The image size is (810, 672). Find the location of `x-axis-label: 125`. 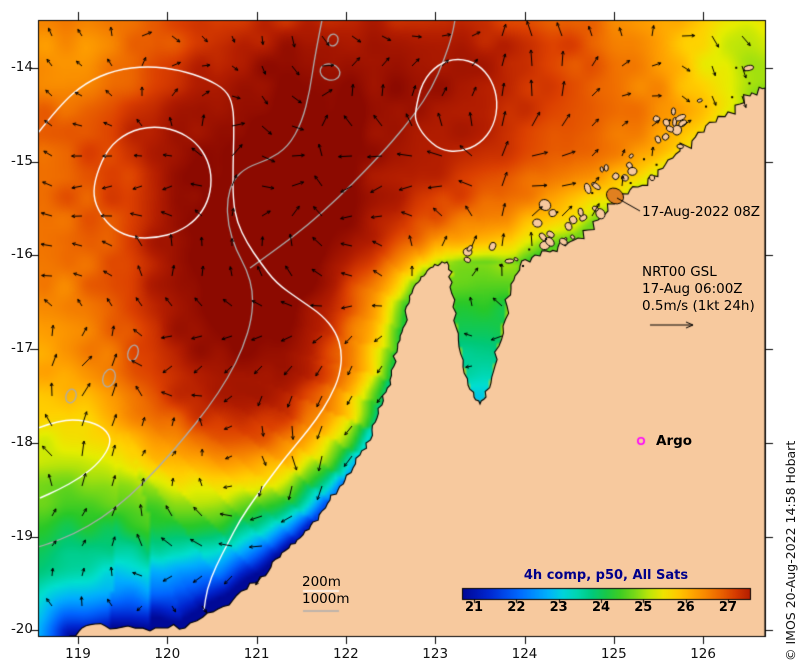

x-axis-label: 125 is located at coordinates (613, 654).